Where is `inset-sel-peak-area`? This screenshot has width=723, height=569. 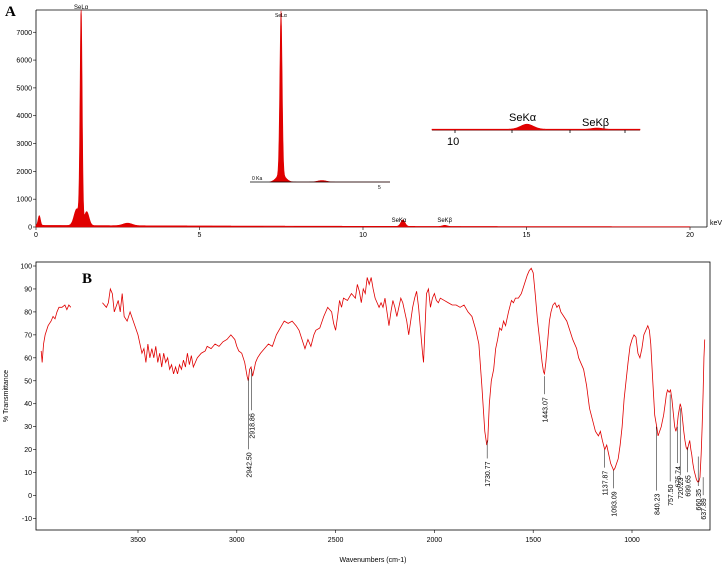 inset-sel-peak-area is located at coordinates (329, 96).